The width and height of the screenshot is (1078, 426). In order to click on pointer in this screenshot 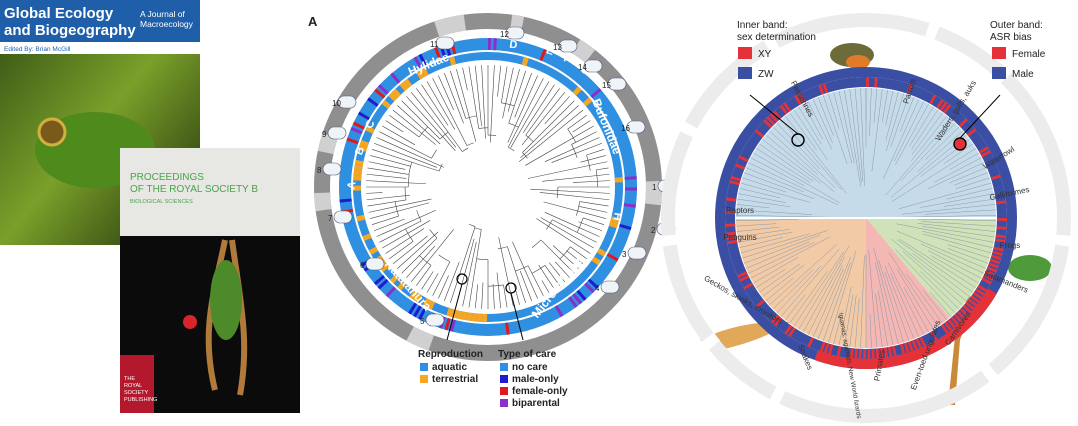, I will do `click(517, 316)`.